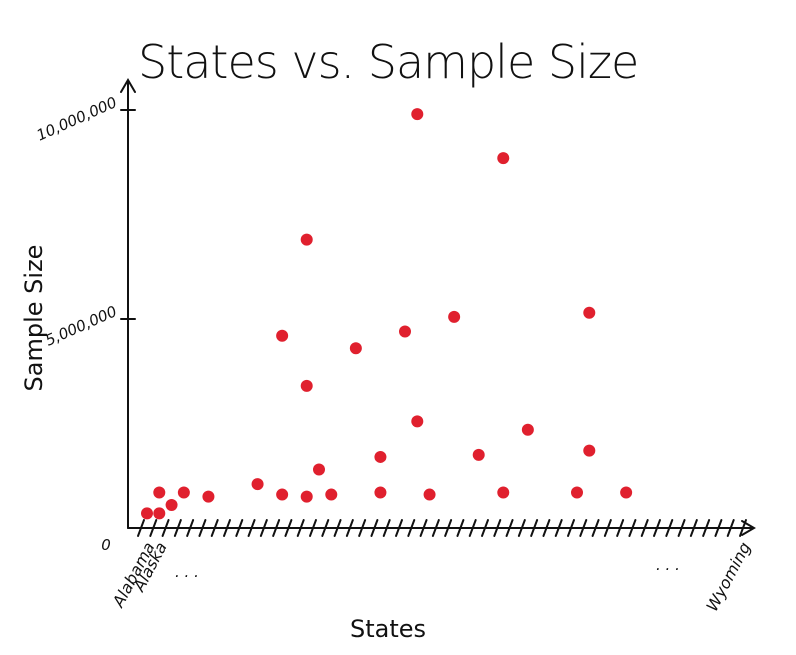  What do you see at coordinates (388, 62) in the screenshot?
I see `chart-title: States vs. Sample Size` at bounding box center [388, 62].